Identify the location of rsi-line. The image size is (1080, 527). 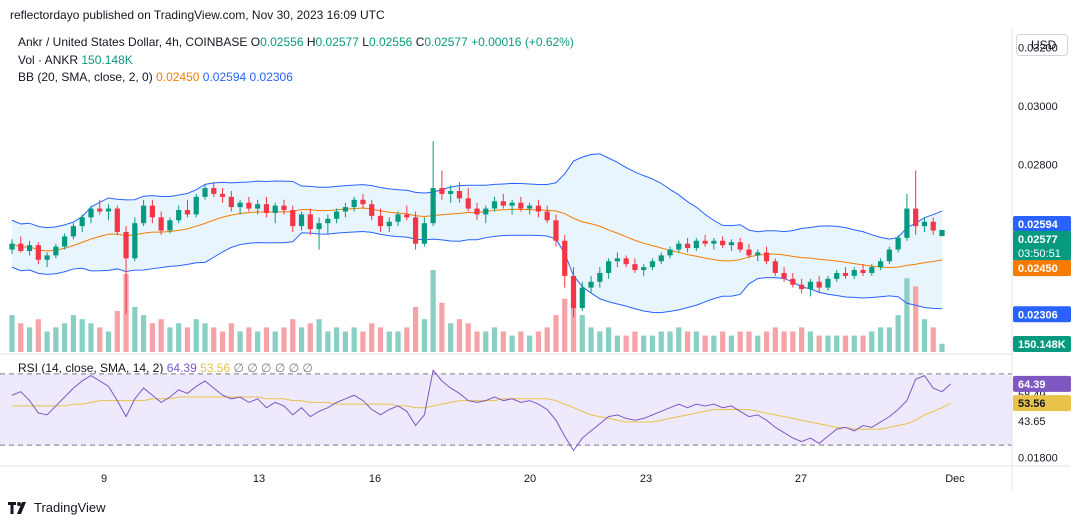
(481, 410).